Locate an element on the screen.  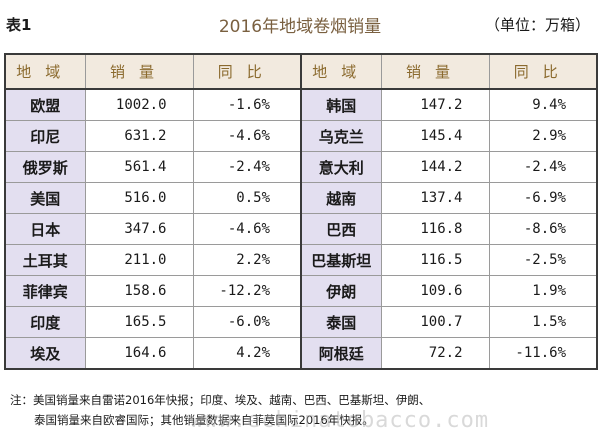
region-cell: 韩国 is located at coordinates (341, 104).